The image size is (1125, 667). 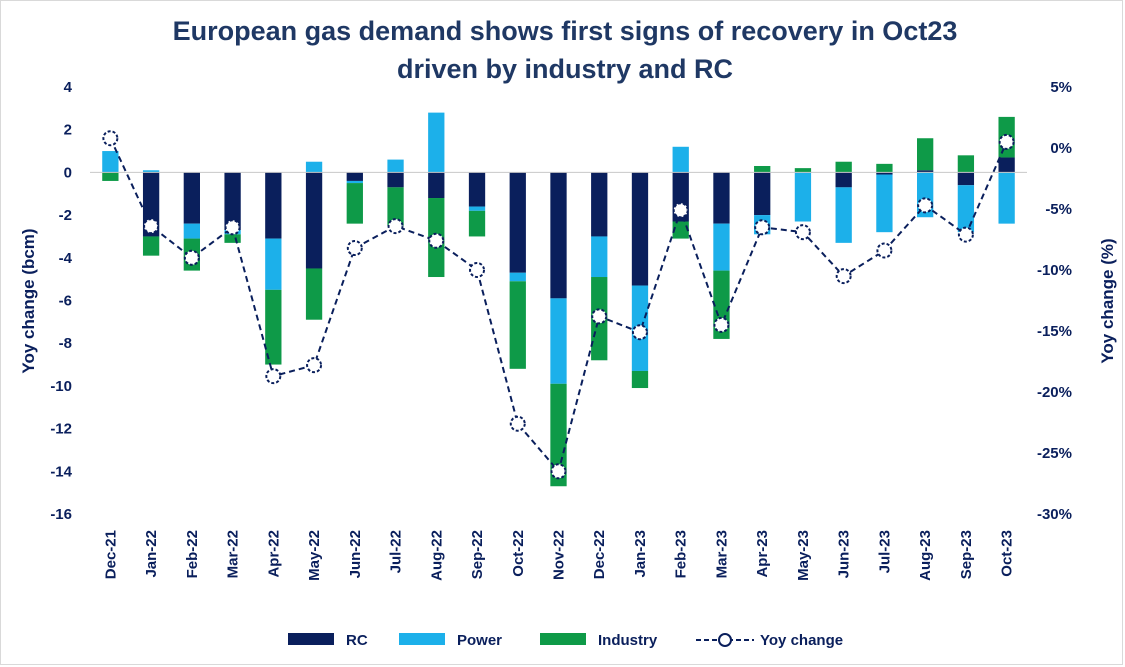 I want to click on y-tick-label: -16, so click(x=61, y=514).